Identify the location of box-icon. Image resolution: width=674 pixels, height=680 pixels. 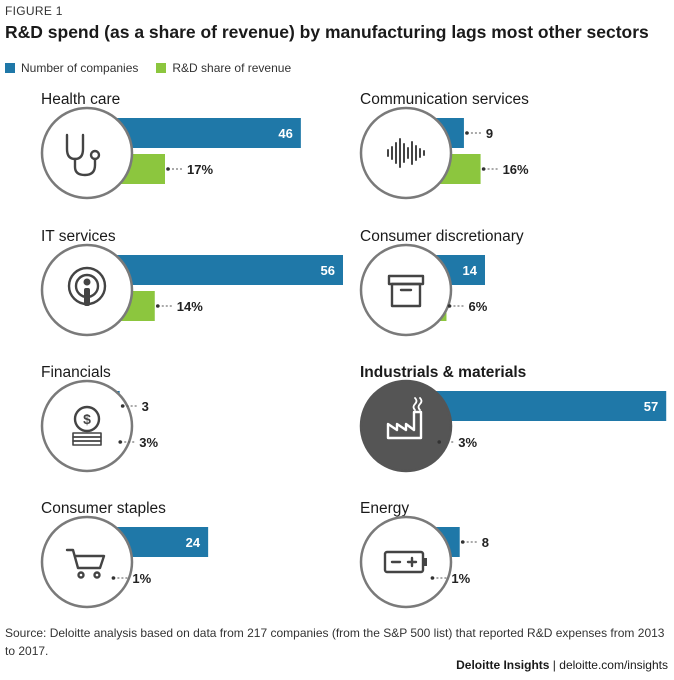
(406, 291).